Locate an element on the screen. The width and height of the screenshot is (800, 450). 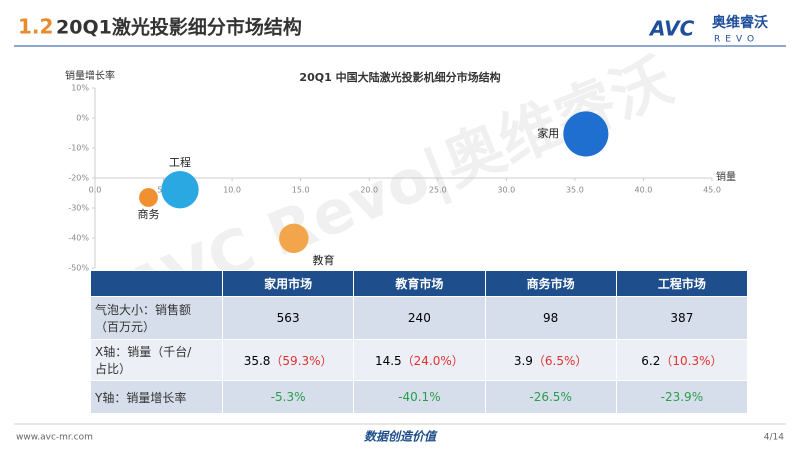
y-tick-label: -40% is located at coordinates (78, 238).